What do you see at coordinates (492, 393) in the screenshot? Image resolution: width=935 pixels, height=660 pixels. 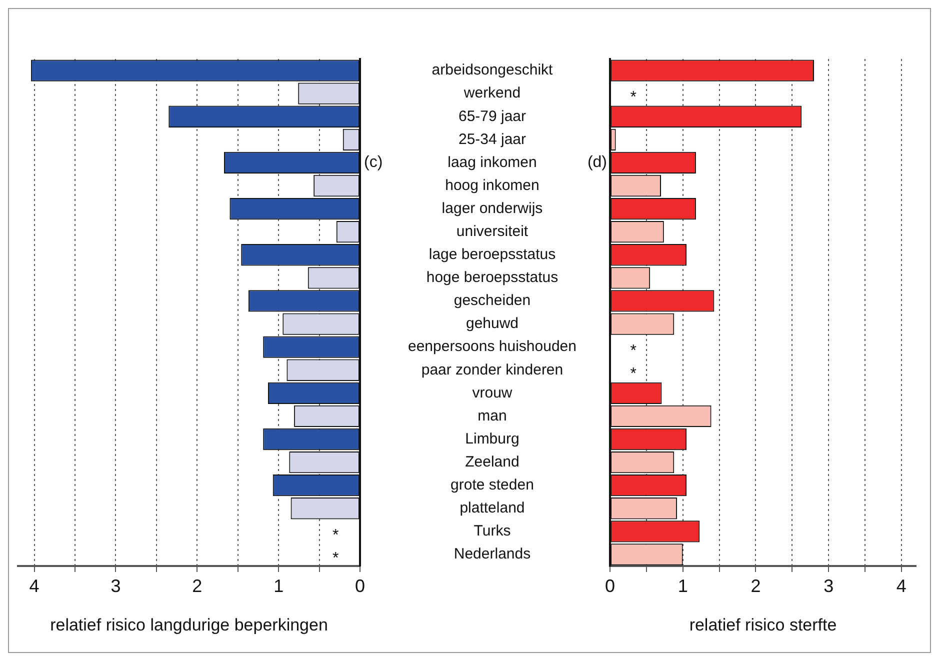 I see `y-tick-label: vrouw` at bounding box center [492, 393].